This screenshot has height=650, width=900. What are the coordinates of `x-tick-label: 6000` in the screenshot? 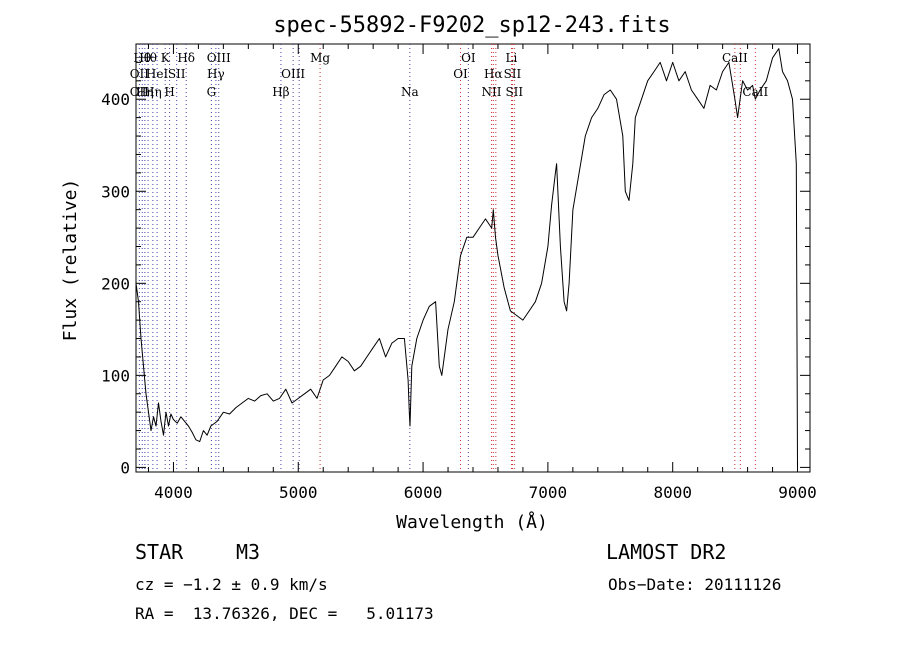 It's located at (423, 492).